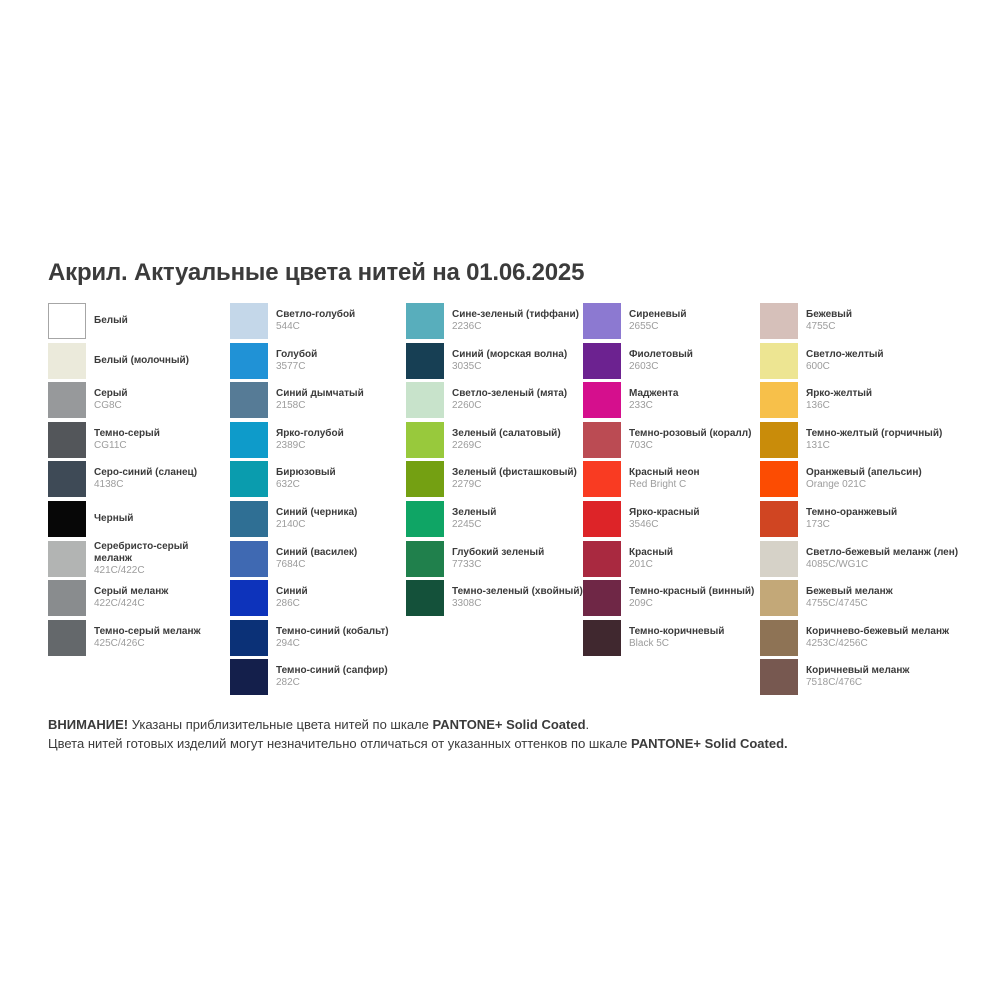  What do you see at coordinates (297, 354) in the screenshot?
I see `color-name: Голубой` at bounding box center [297, 354].